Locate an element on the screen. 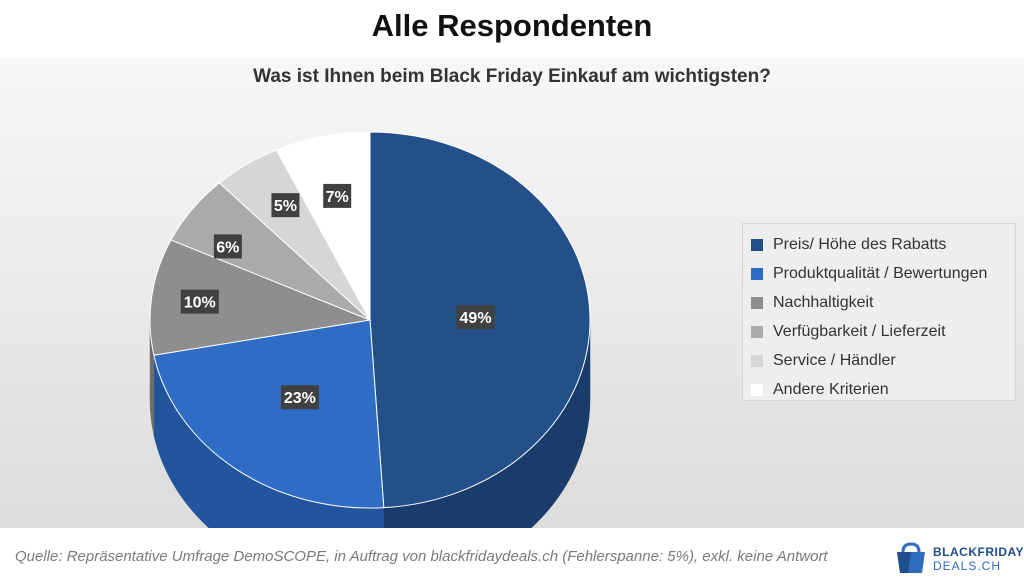  legend-label: Verfügbarkeit / Lieferzeit is located at coordinates (859, 331).